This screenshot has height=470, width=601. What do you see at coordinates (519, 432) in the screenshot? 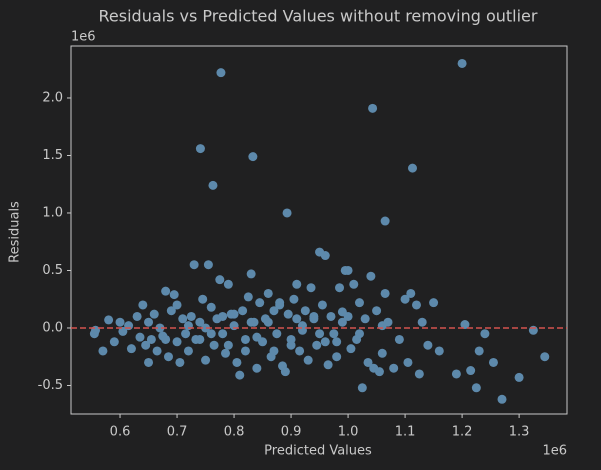
I see `x-tick-label: 1.3` at bounding box center [519, 432].